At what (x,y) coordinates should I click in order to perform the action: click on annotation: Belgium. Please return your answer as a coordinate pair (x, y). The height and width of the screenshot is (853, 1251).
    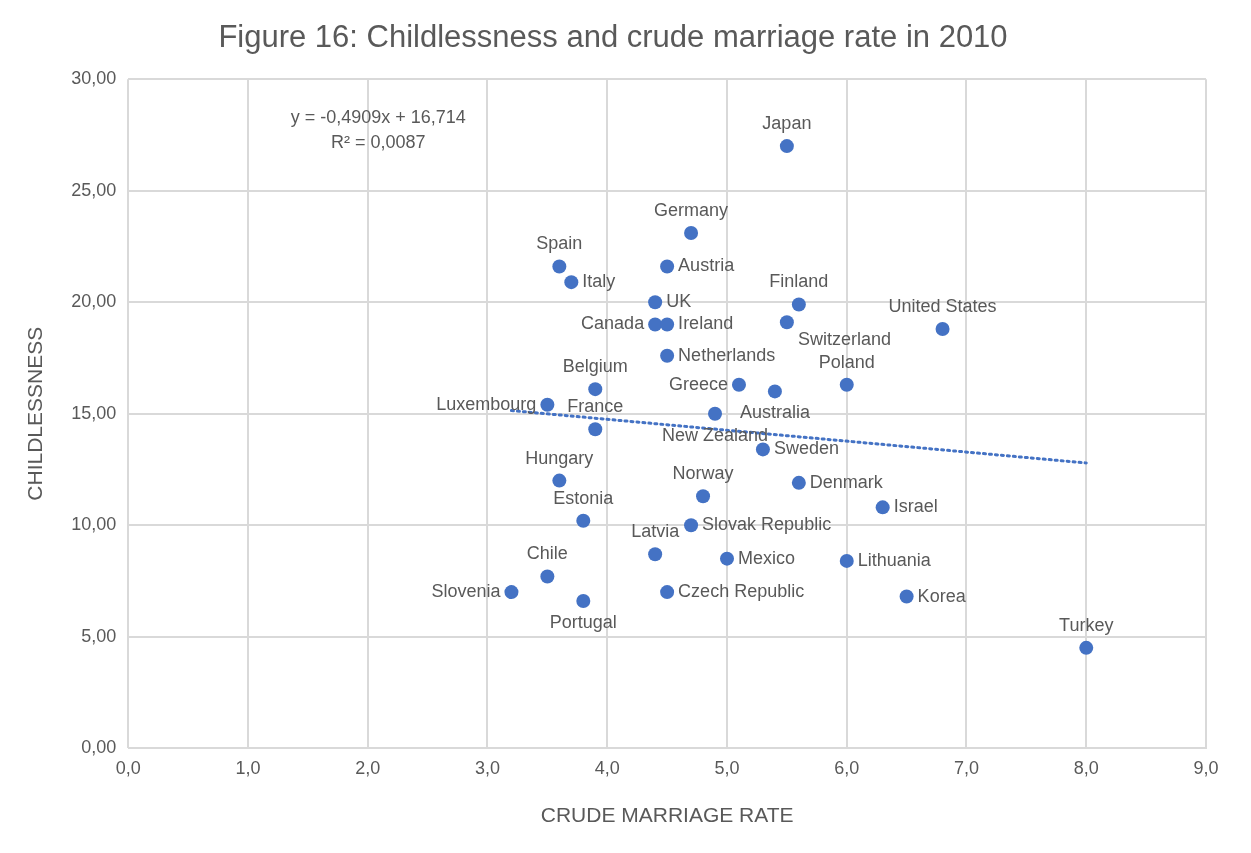
    Looking at the image, I should click on (595, 366).